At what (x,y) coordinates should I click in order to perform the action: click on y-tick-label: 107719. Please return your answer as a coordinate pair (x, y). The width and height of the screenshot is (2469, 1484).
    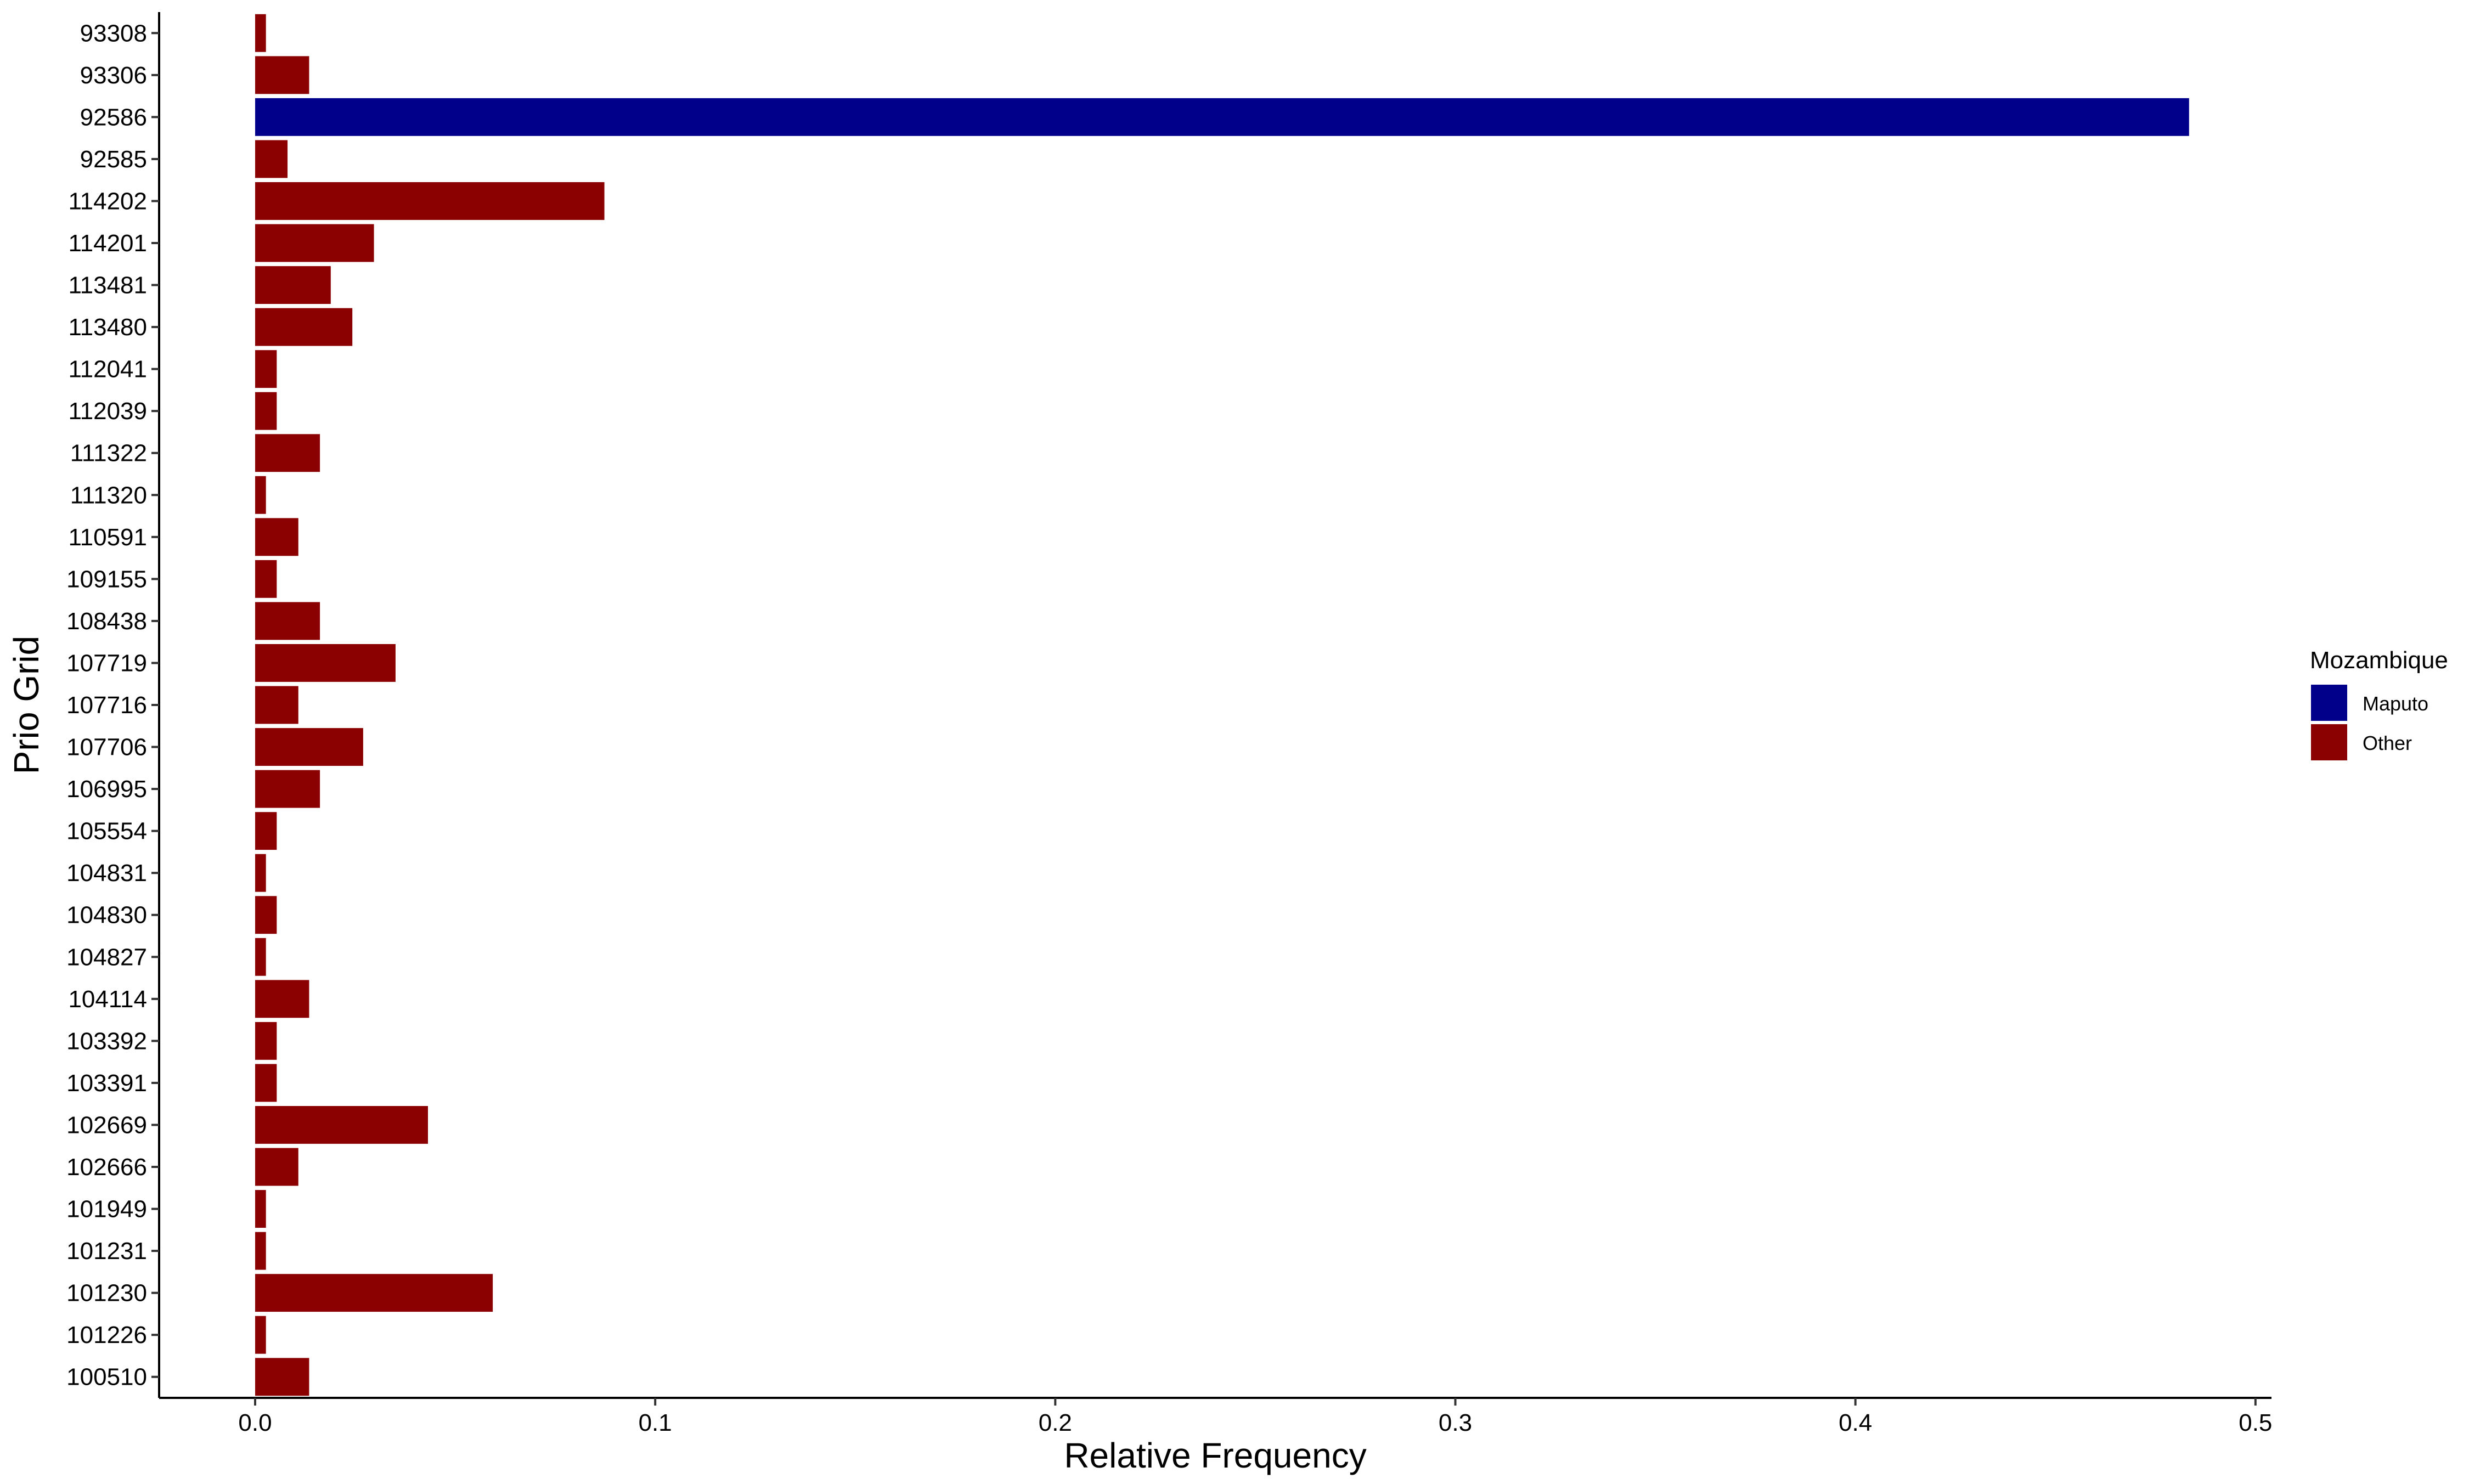
    Looking at the image, I should click on (106, 663).